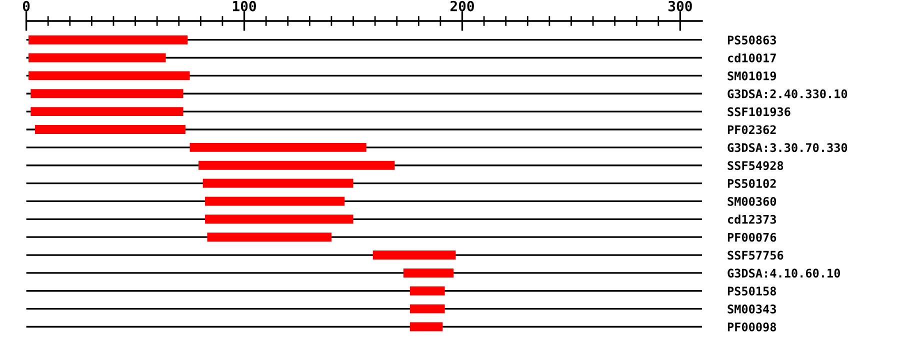 This screenshot has height=346, width=900. I want to click on y-tick-label: PF00076, so click(752, 237).